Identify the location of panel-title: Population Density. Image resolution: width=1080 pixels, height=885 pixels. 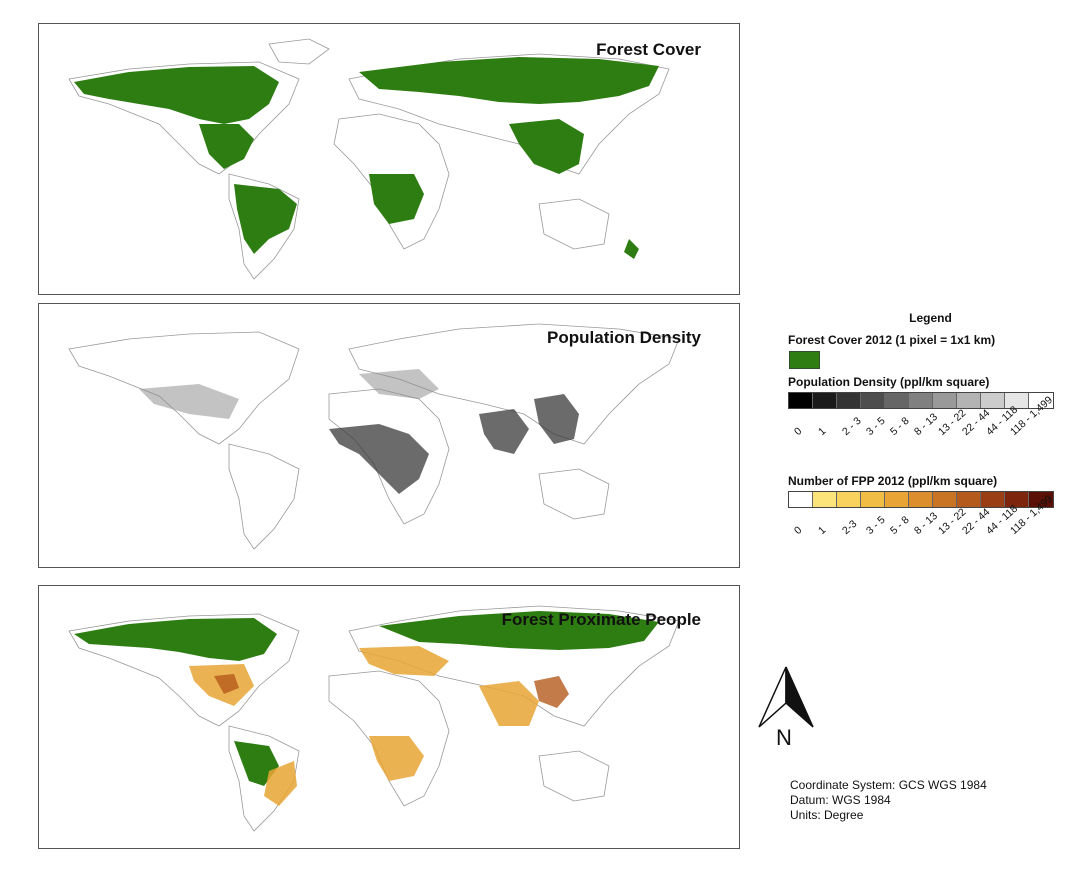
(624, 337).